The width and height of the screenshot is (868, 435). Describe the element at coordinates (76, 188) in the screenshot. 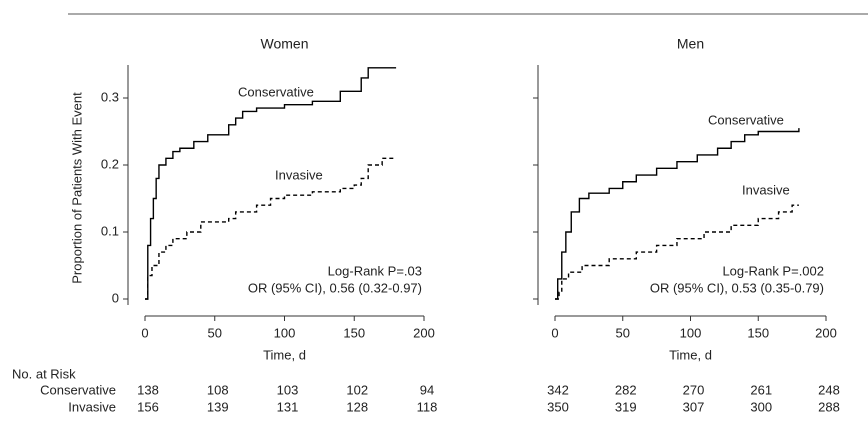

I see `y-axis-label: Proportion of Patients With Event` at that location.